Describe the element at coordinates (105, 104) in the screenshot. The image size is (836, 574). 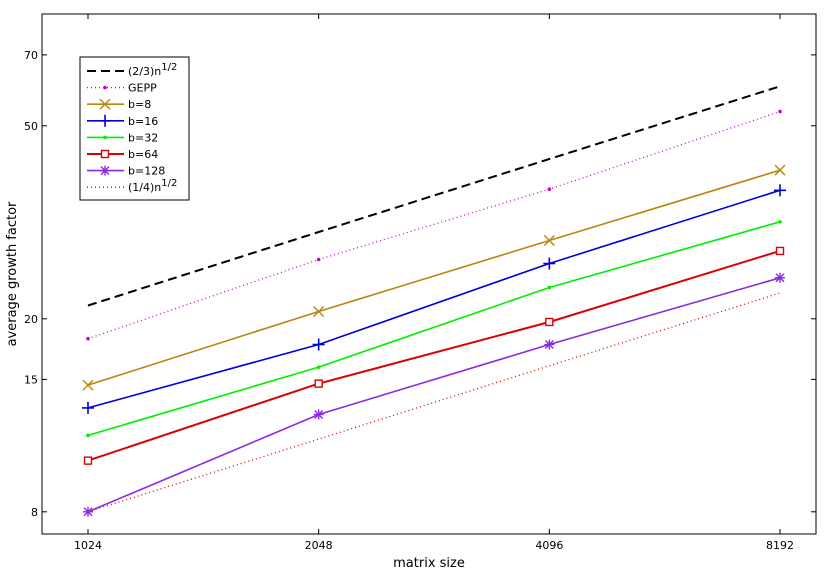
I see `legend-marker-b8` at that location.